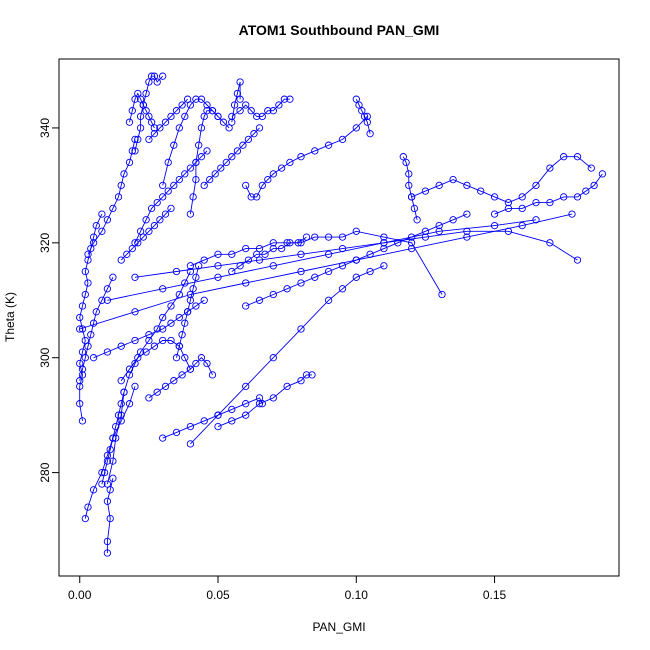 The width and height of the screenshot is (650, 650). What do you see at coordinates (49, 300) in the screenshot?
I see `y-axis: 280 300 320 340` at bounding box center [49, 300].